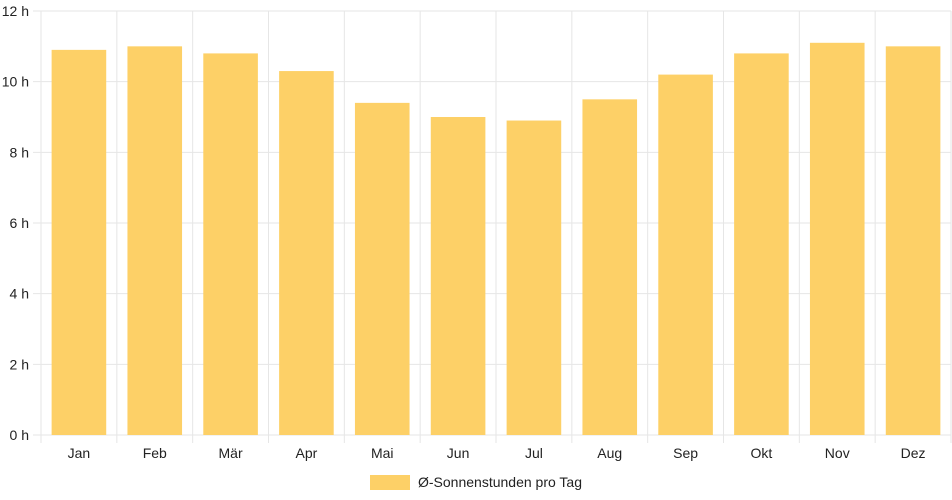  I want to click on x-tick-label: Jan, so click(79, 453).